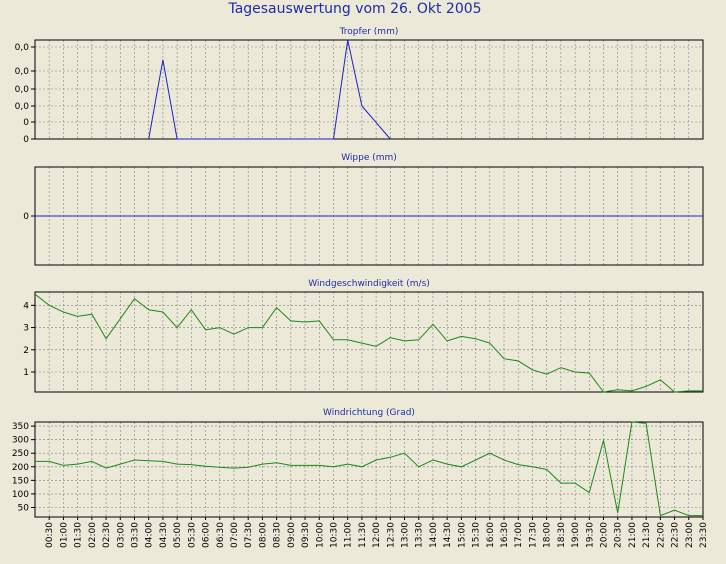 The height and width of the screenshot is (564, 726). What do you see at coordinates (121, 535) in the screenshot?
I see `x-tick-label: 03:00` at bounding box center [121, 535].